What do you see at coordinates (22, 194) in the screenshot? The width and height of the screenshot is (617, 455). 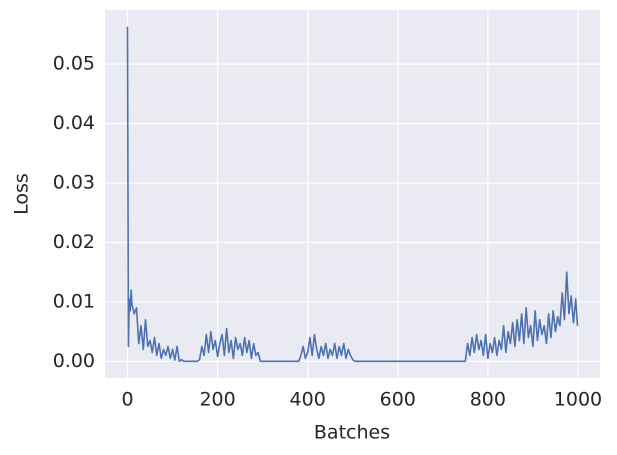 I see `y-axis-label: Loss` at bounding box center [22, 194].